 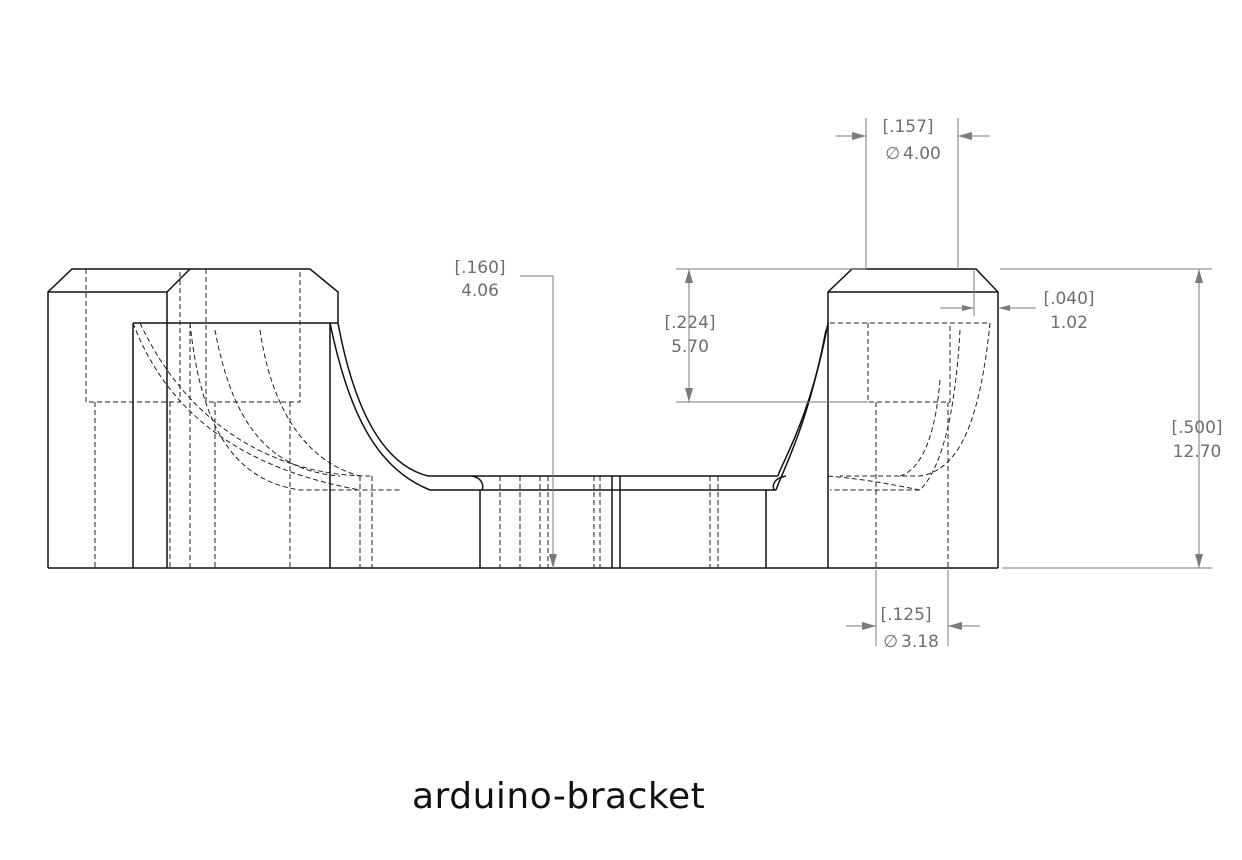 What do you see at coordinates (905, 615) in the screenshot?
I see `dim-hole-bottom-inch: [.125]` at bounding box center [905, 615].